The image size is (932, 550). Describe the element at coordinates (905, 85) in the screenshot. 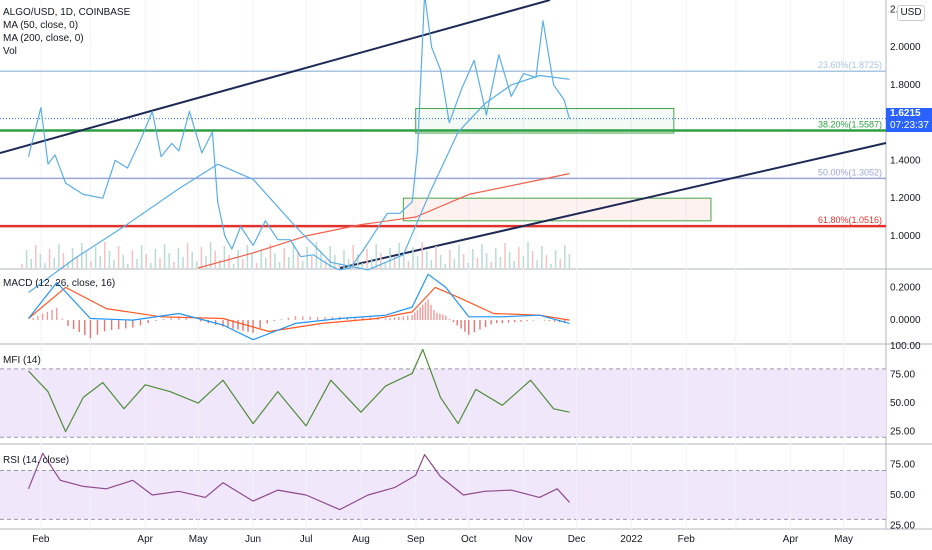

I see `price-axis-tick: 1.8000` at that location.